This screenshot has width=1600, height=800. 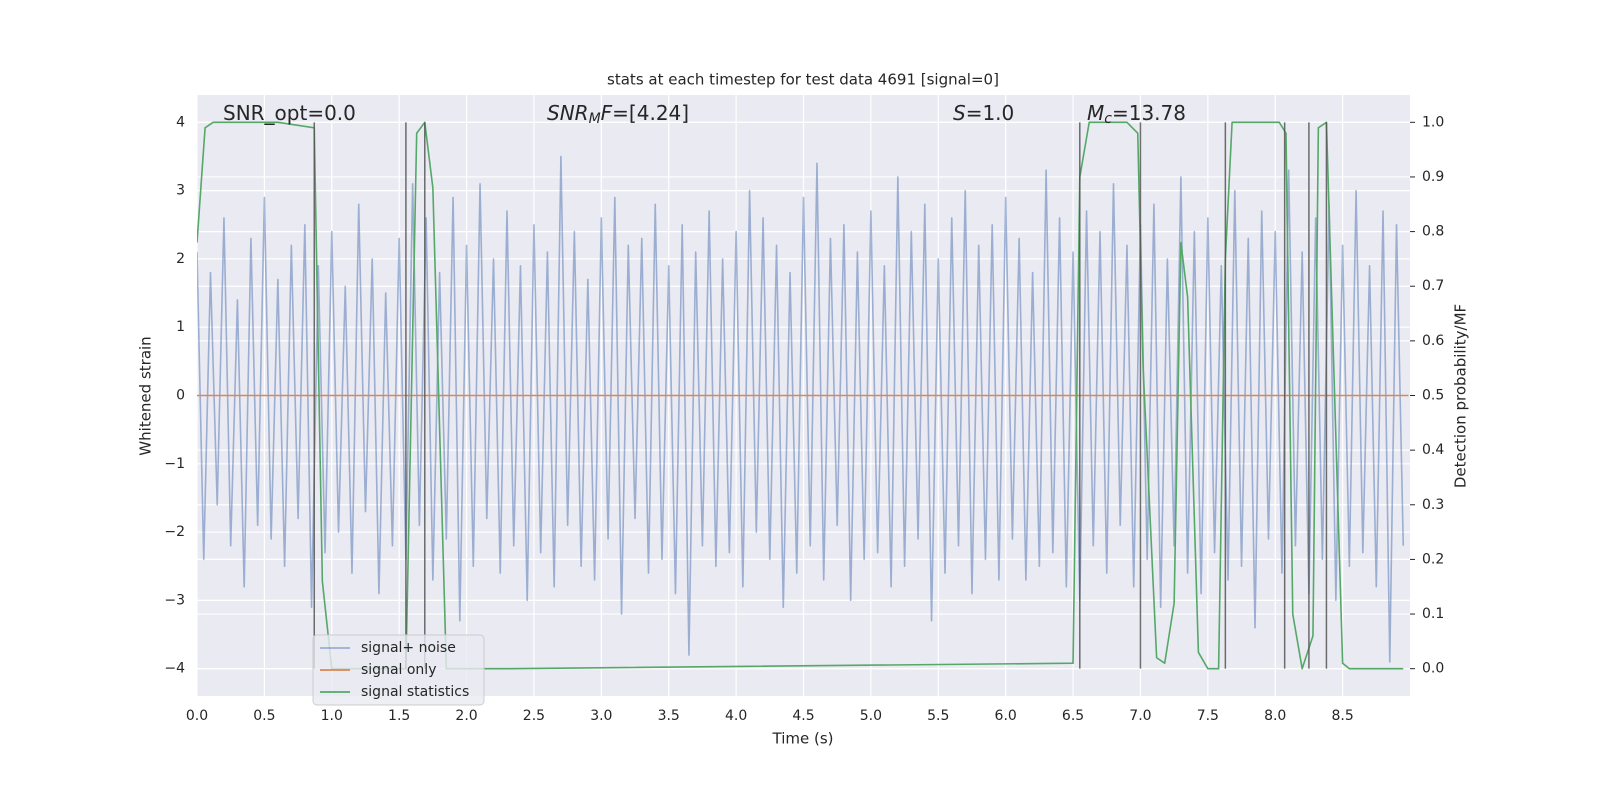 I want to click on y2-tick-label: 0.6, so click(x=1433, y=341).